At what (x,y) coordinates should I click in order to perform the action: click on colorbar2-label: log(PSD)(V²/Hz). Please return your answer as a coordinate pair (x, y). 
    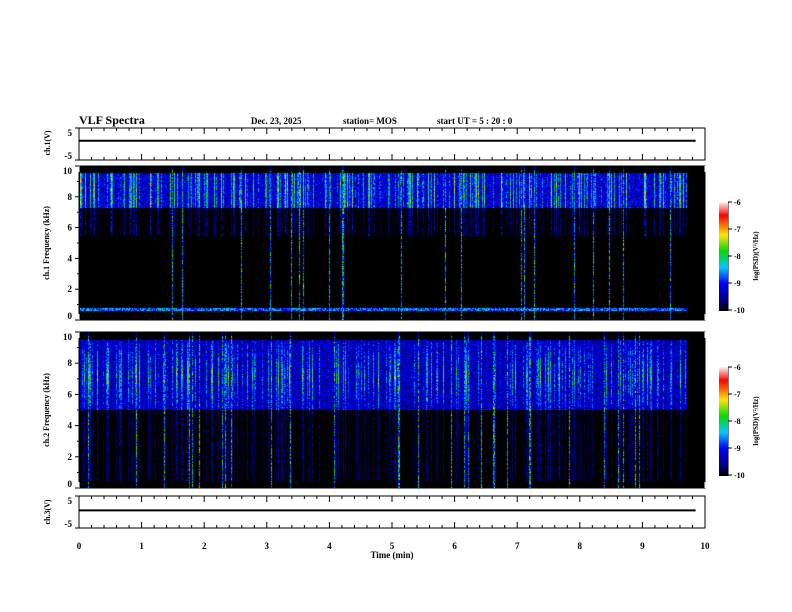
    Looking at the image, I should click on (756, 421).